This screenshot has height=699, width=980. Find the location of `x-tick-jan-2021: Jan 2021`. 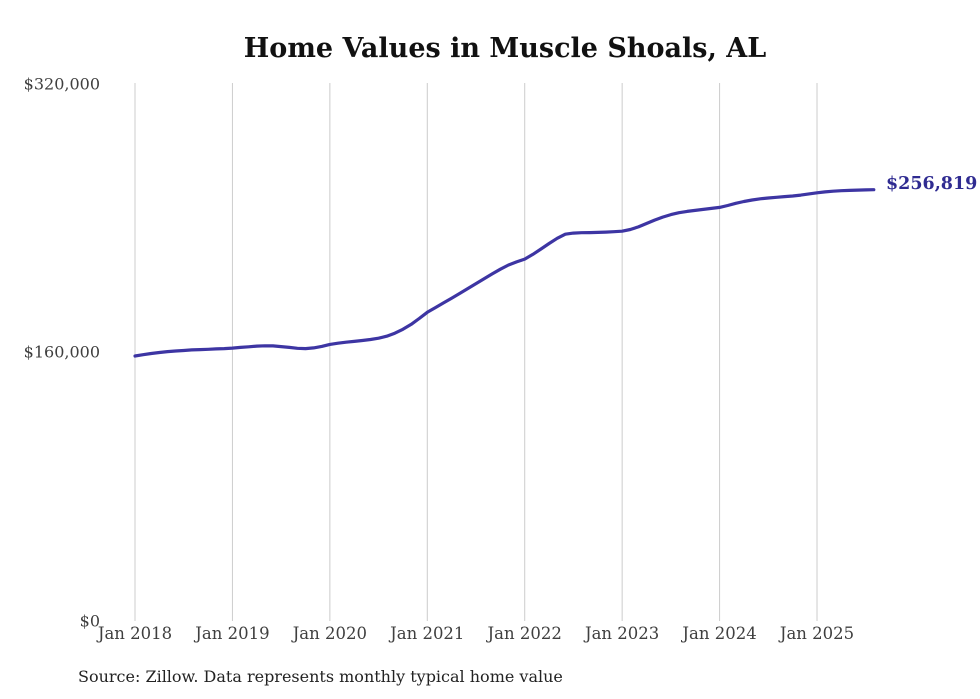

x-tick-jan-2021: Jan 2021 is located at coordinates (427, 633).